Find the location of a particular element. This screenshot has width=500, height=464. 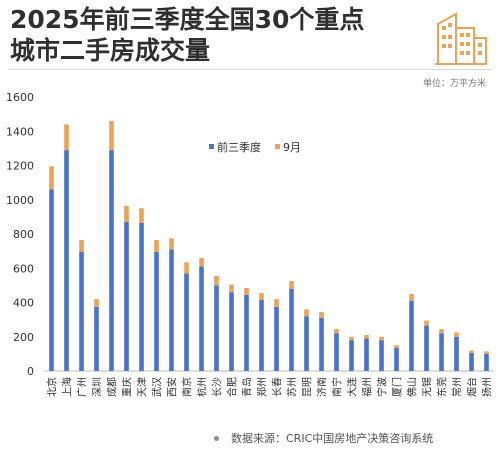

x-category-label: 无锡 is located at coordinates (427, 387).